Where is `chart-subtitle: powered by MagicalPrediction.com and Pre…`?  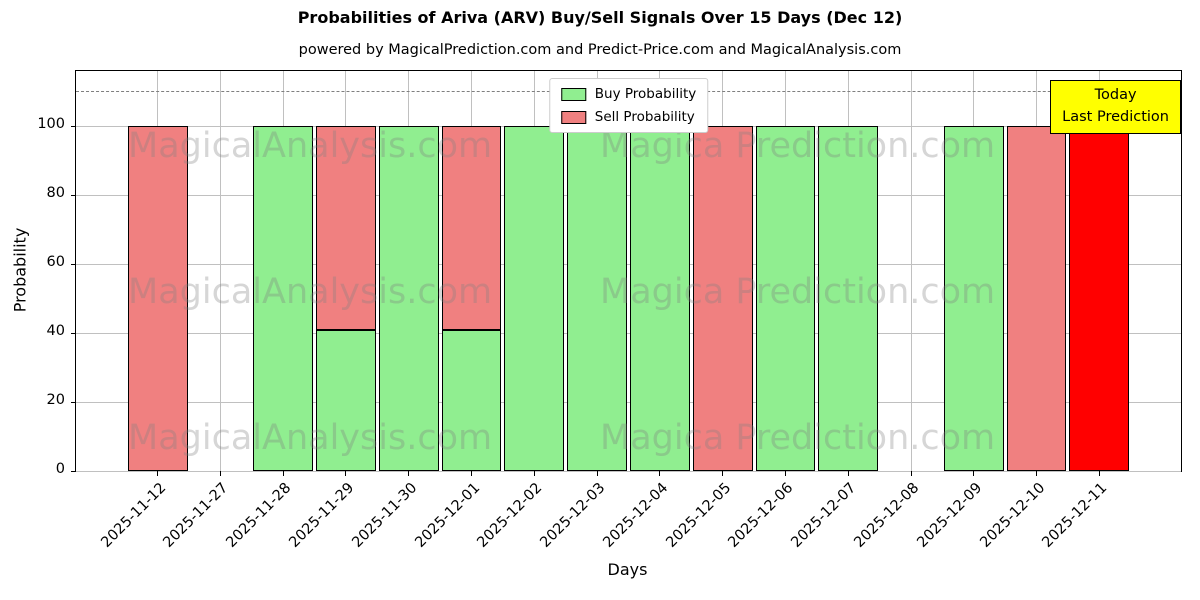 chart-subtitle: powered by MagicalPrediction.com and Pre… is located at coordinates (600, 50).